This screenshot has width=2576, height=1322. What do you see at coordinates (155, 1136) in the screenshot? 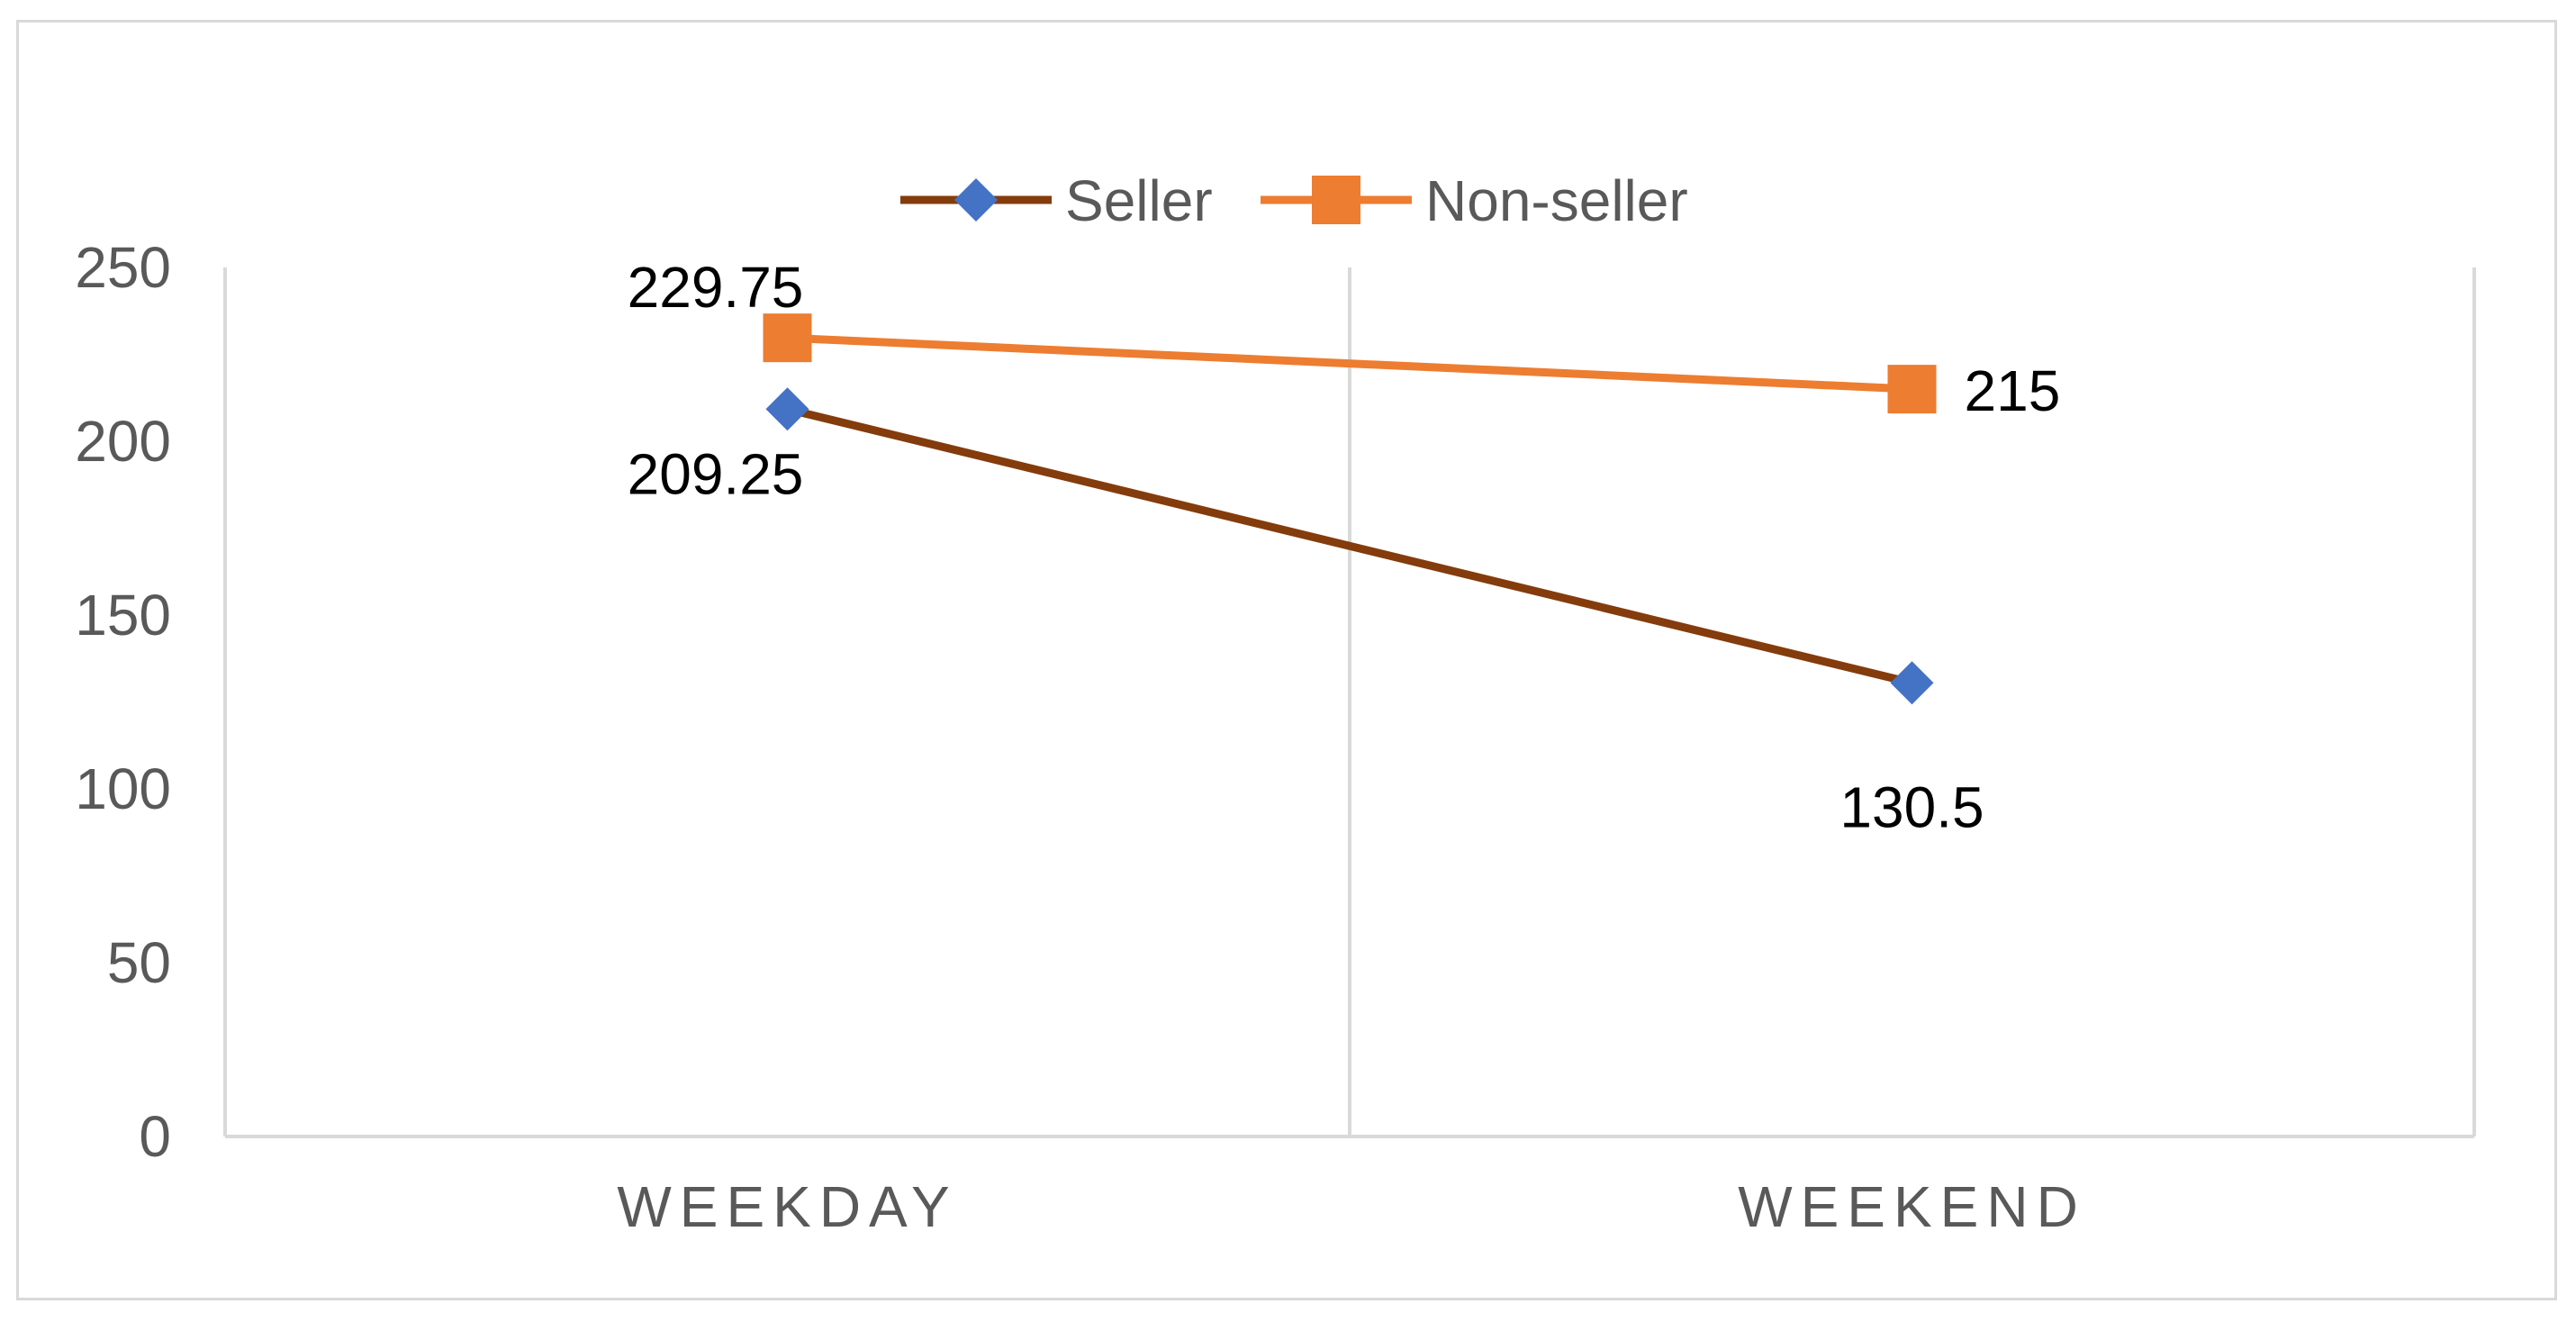
I see `y-tick-label: 0` at bounding box center [155, 1136].